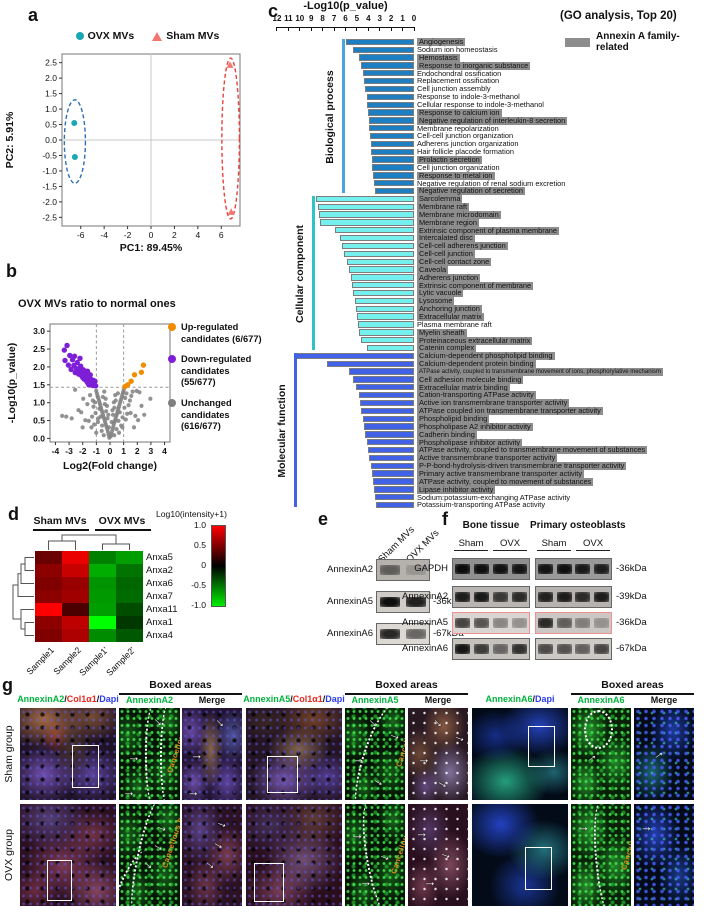 The image size is (708, 913). Describe the element at coordinates (454, 261) in the screenshot. I see `go-term-label: Cell-cell contact zone` at that location.